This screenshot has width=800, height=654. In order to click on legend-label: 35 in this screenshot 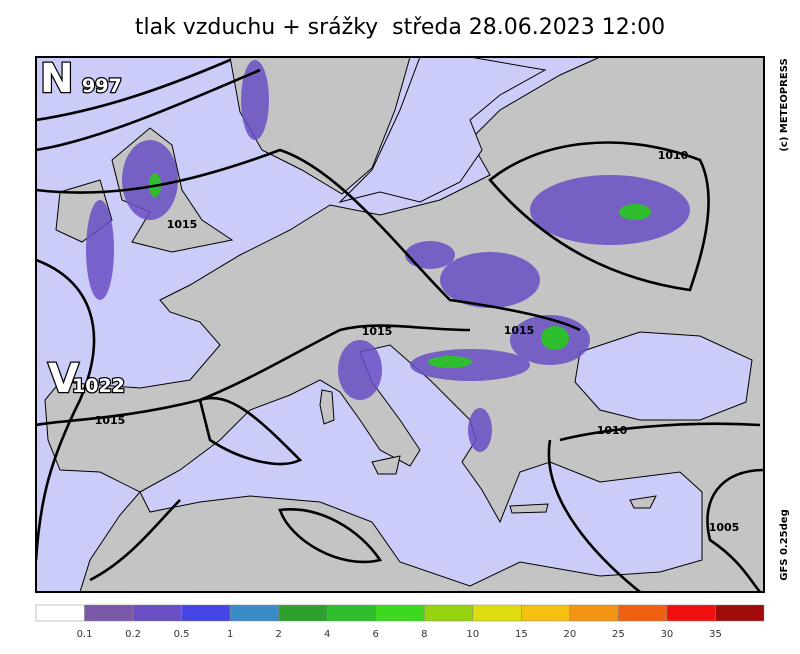, I will do `click(715, 634)`.